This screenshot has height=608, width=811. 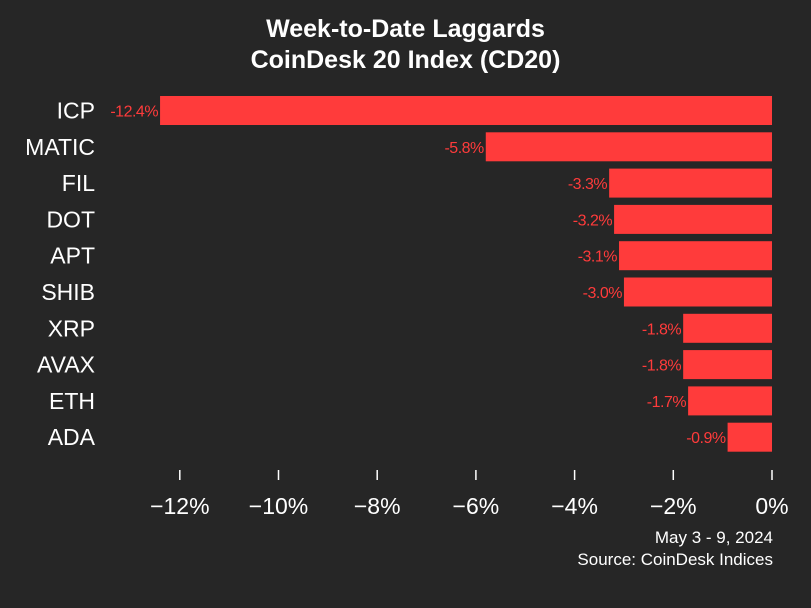 What do you see at coordinates (695, 256) in the screenshot?
I see `bar-apt` at bounding box center [695, 256].